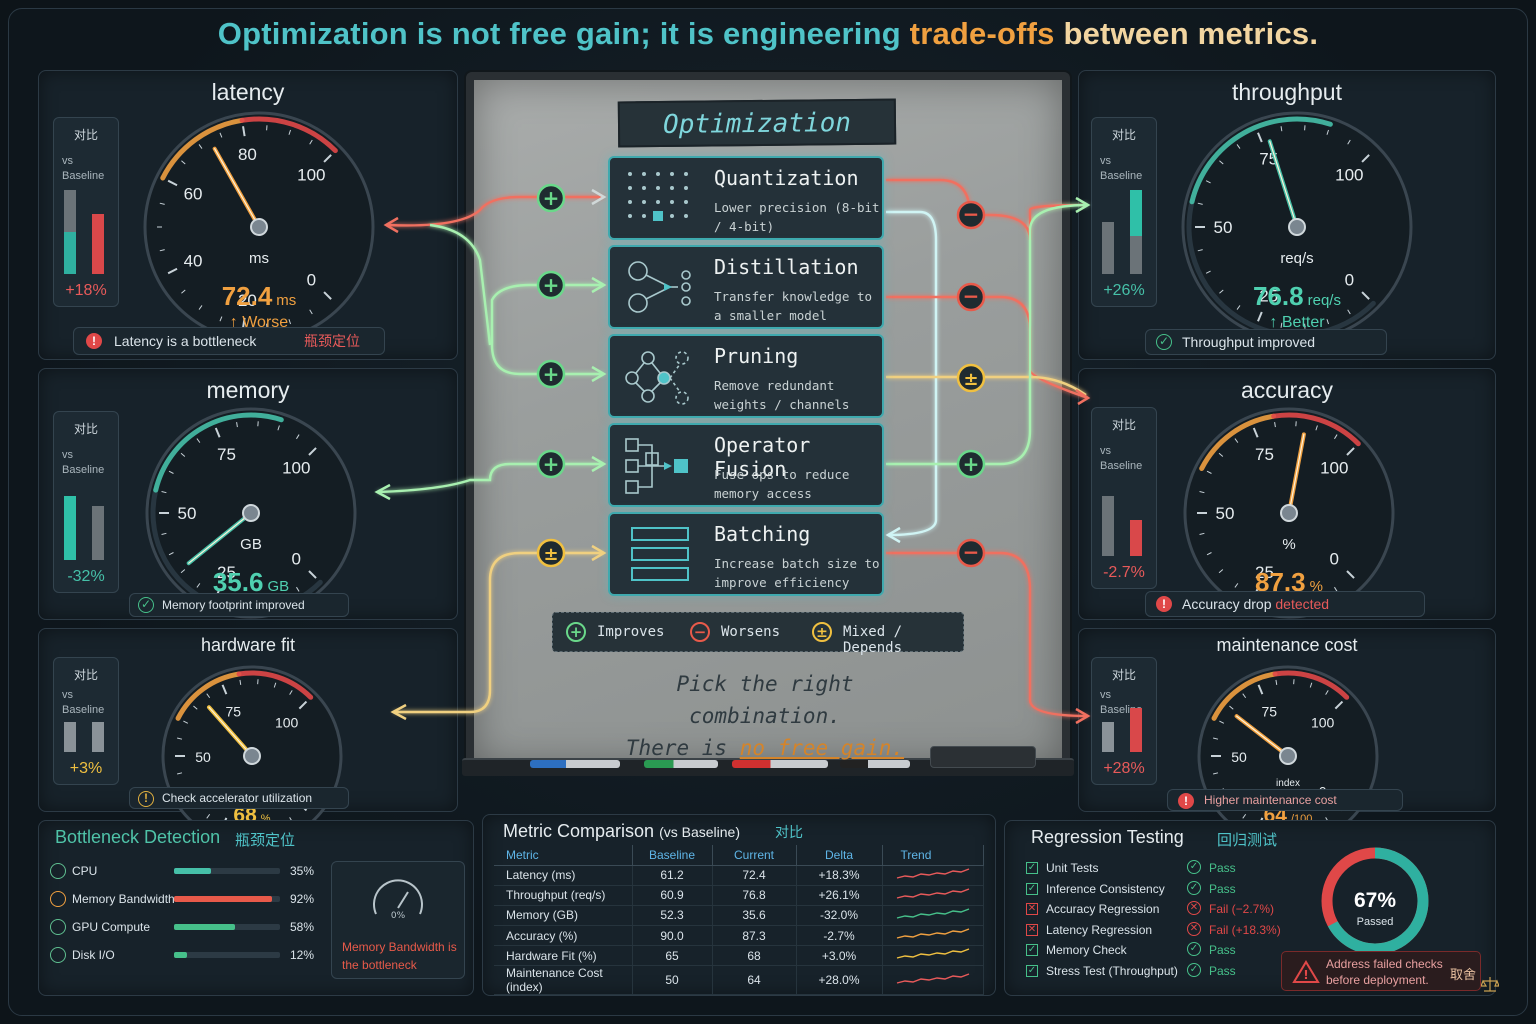 The height and width of the screenshot is (1024, 1536). I want to click on throughput-delta: +26%, so click(1124, 290).